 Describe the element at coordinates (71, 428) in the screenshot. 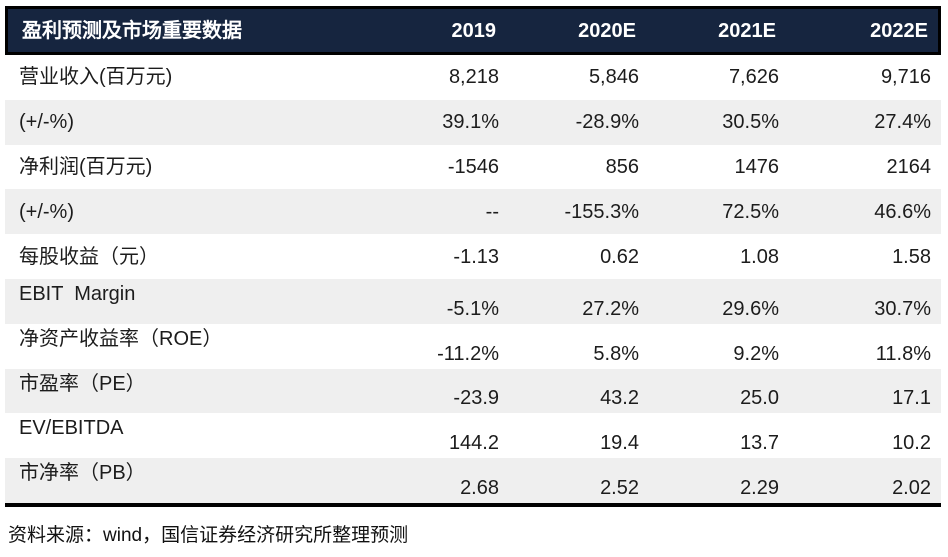

I see `row-label: EV/EBITDA` at that location.